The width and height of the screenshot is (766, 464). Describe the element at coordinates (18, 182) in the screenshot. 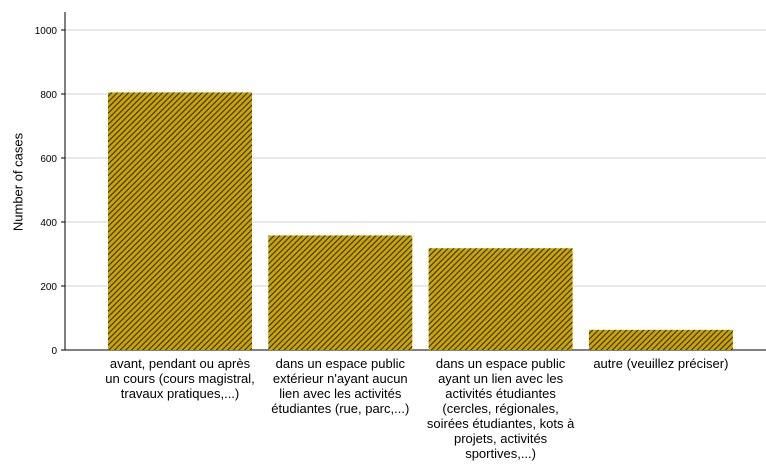

I see `y-axis-label: Number of cases` at that location.